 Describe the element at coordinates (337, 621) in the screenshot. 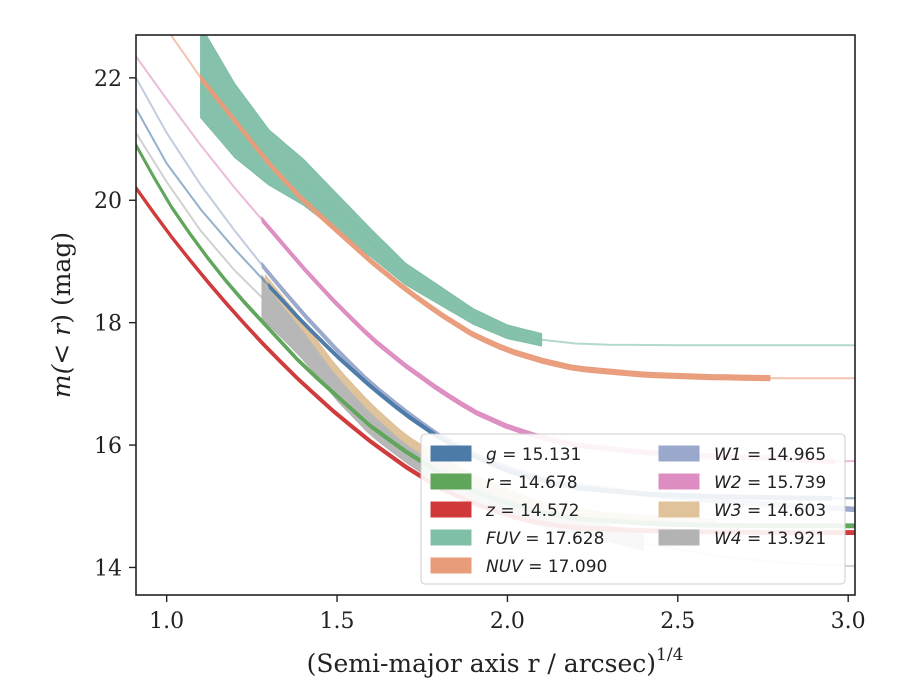

I see `x-tick-label: 1.5` at that location.